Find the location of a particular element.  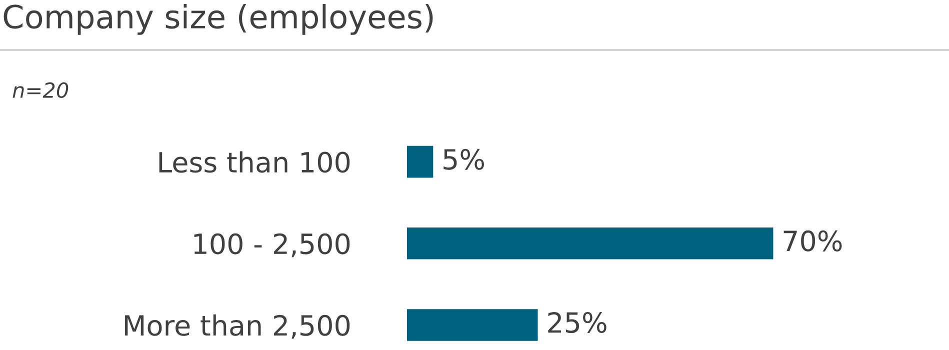

text: n=20 is located at coordinates (40, 90).